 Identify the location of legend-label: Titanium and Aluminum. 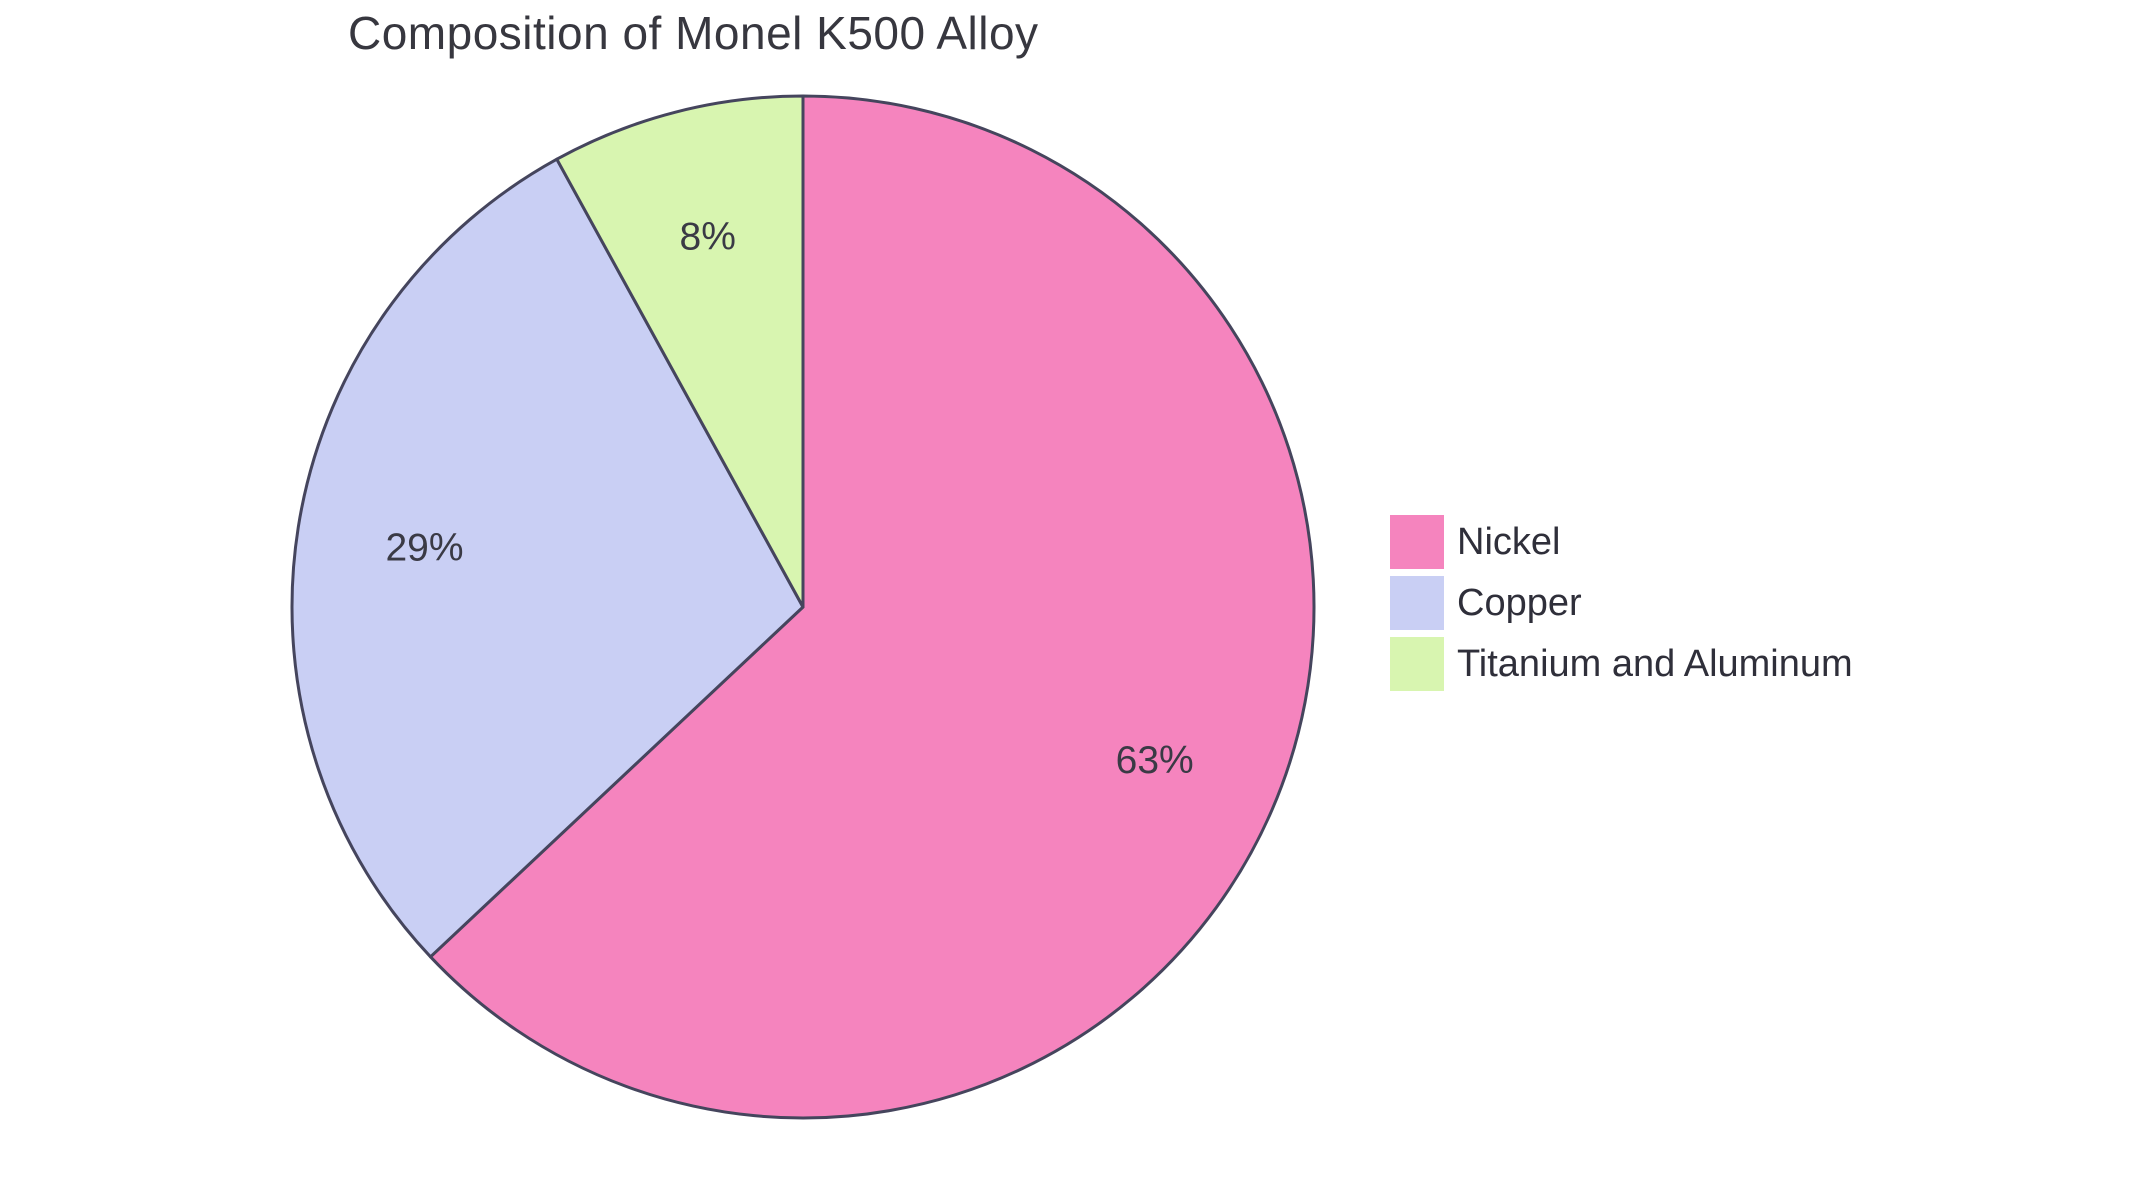
(1655, 663).